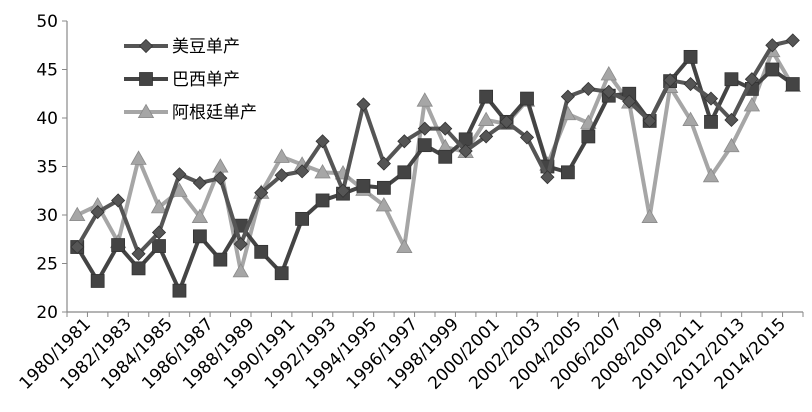 This screenshot has height=412, width=812. Describe the element at coordinates (47, 71) in the screenshot. I see `y-tick-label: 45` at that location.